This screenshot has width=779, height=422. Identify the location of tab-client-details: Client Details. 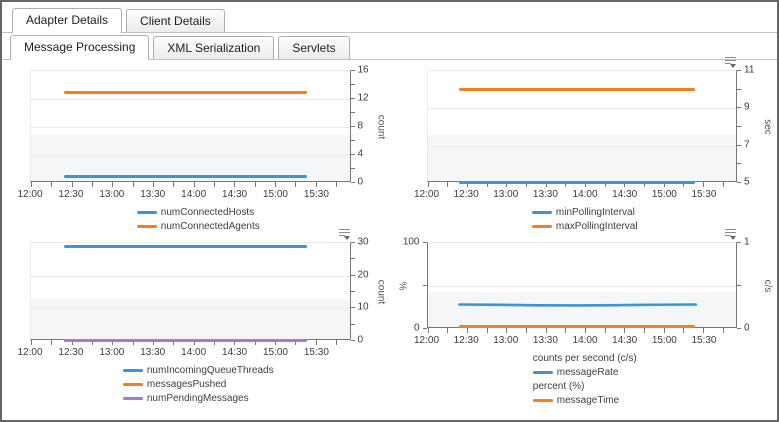
(175, 21).